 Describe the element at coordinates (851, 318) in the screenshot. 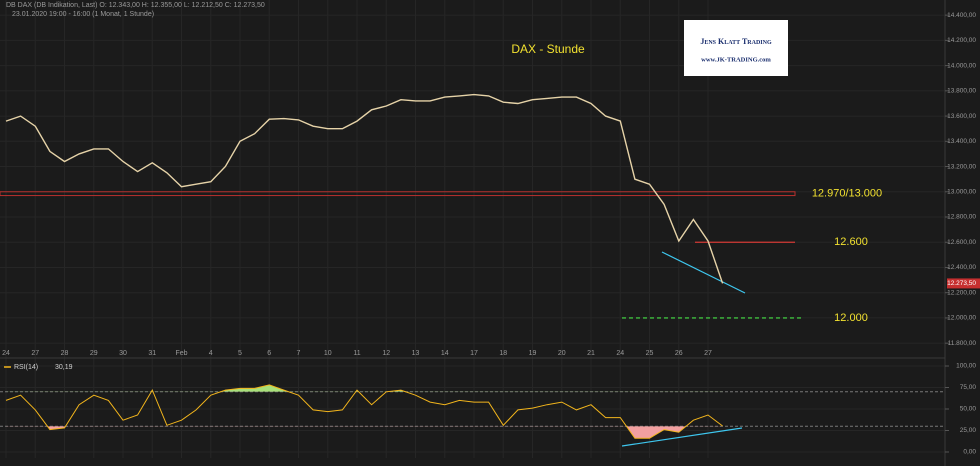

I see `level-label: 12.000` at that location.